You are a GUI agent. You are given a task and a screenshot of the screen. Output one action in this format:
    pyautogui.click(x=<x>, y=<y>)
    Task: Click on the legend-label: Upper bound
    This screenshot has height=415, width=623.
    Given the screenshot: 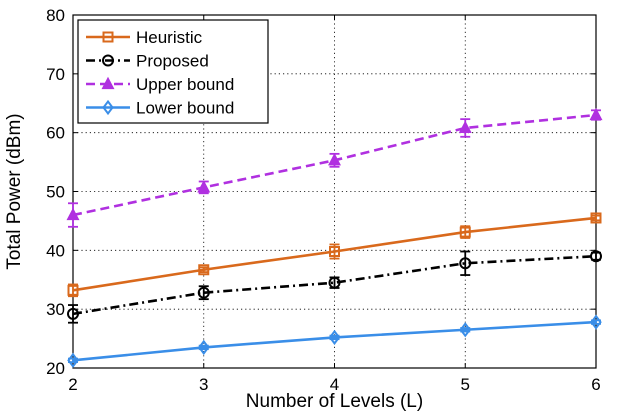 What is the action you would take?
    pyautogui.click(x=185, y=84)
    